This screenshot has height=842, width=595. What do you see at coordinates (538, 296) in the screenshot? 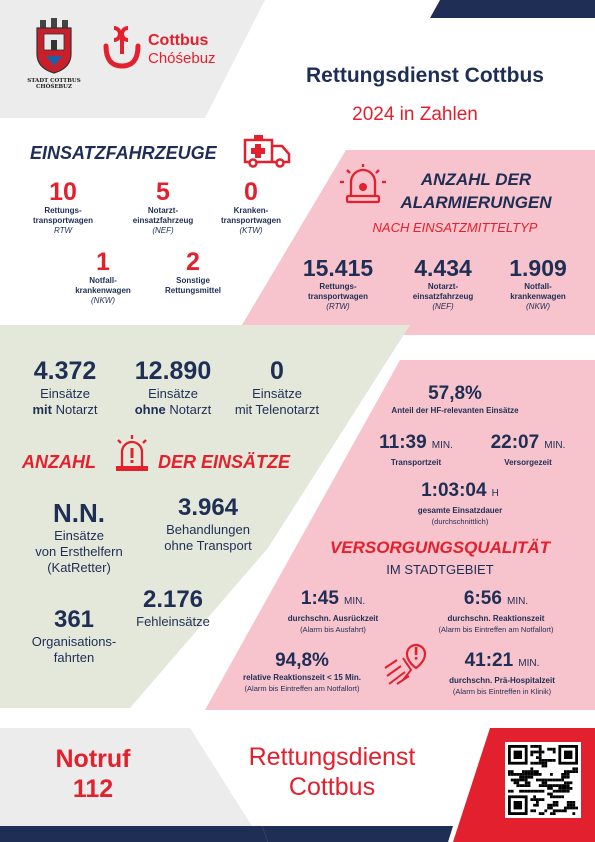
I see `alarm-label-2: krankenwagen` at bounding box center [538, 296].